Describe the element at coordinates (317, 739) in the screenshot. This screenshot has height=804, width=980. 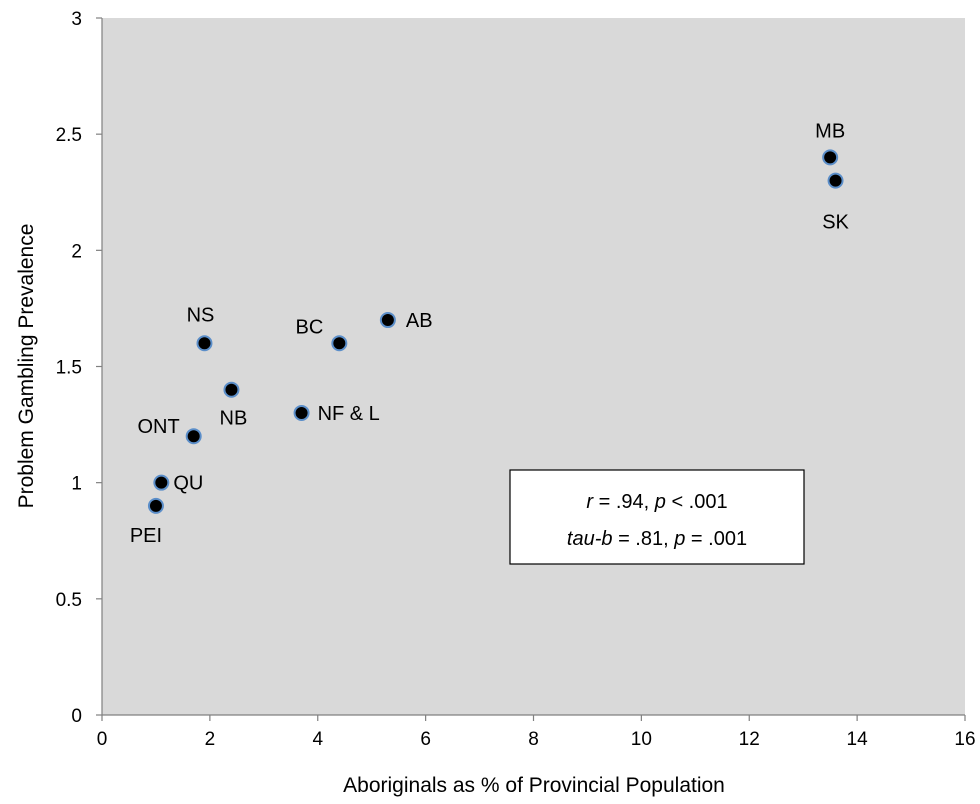
I see `x-tick-label: 4` at that location.